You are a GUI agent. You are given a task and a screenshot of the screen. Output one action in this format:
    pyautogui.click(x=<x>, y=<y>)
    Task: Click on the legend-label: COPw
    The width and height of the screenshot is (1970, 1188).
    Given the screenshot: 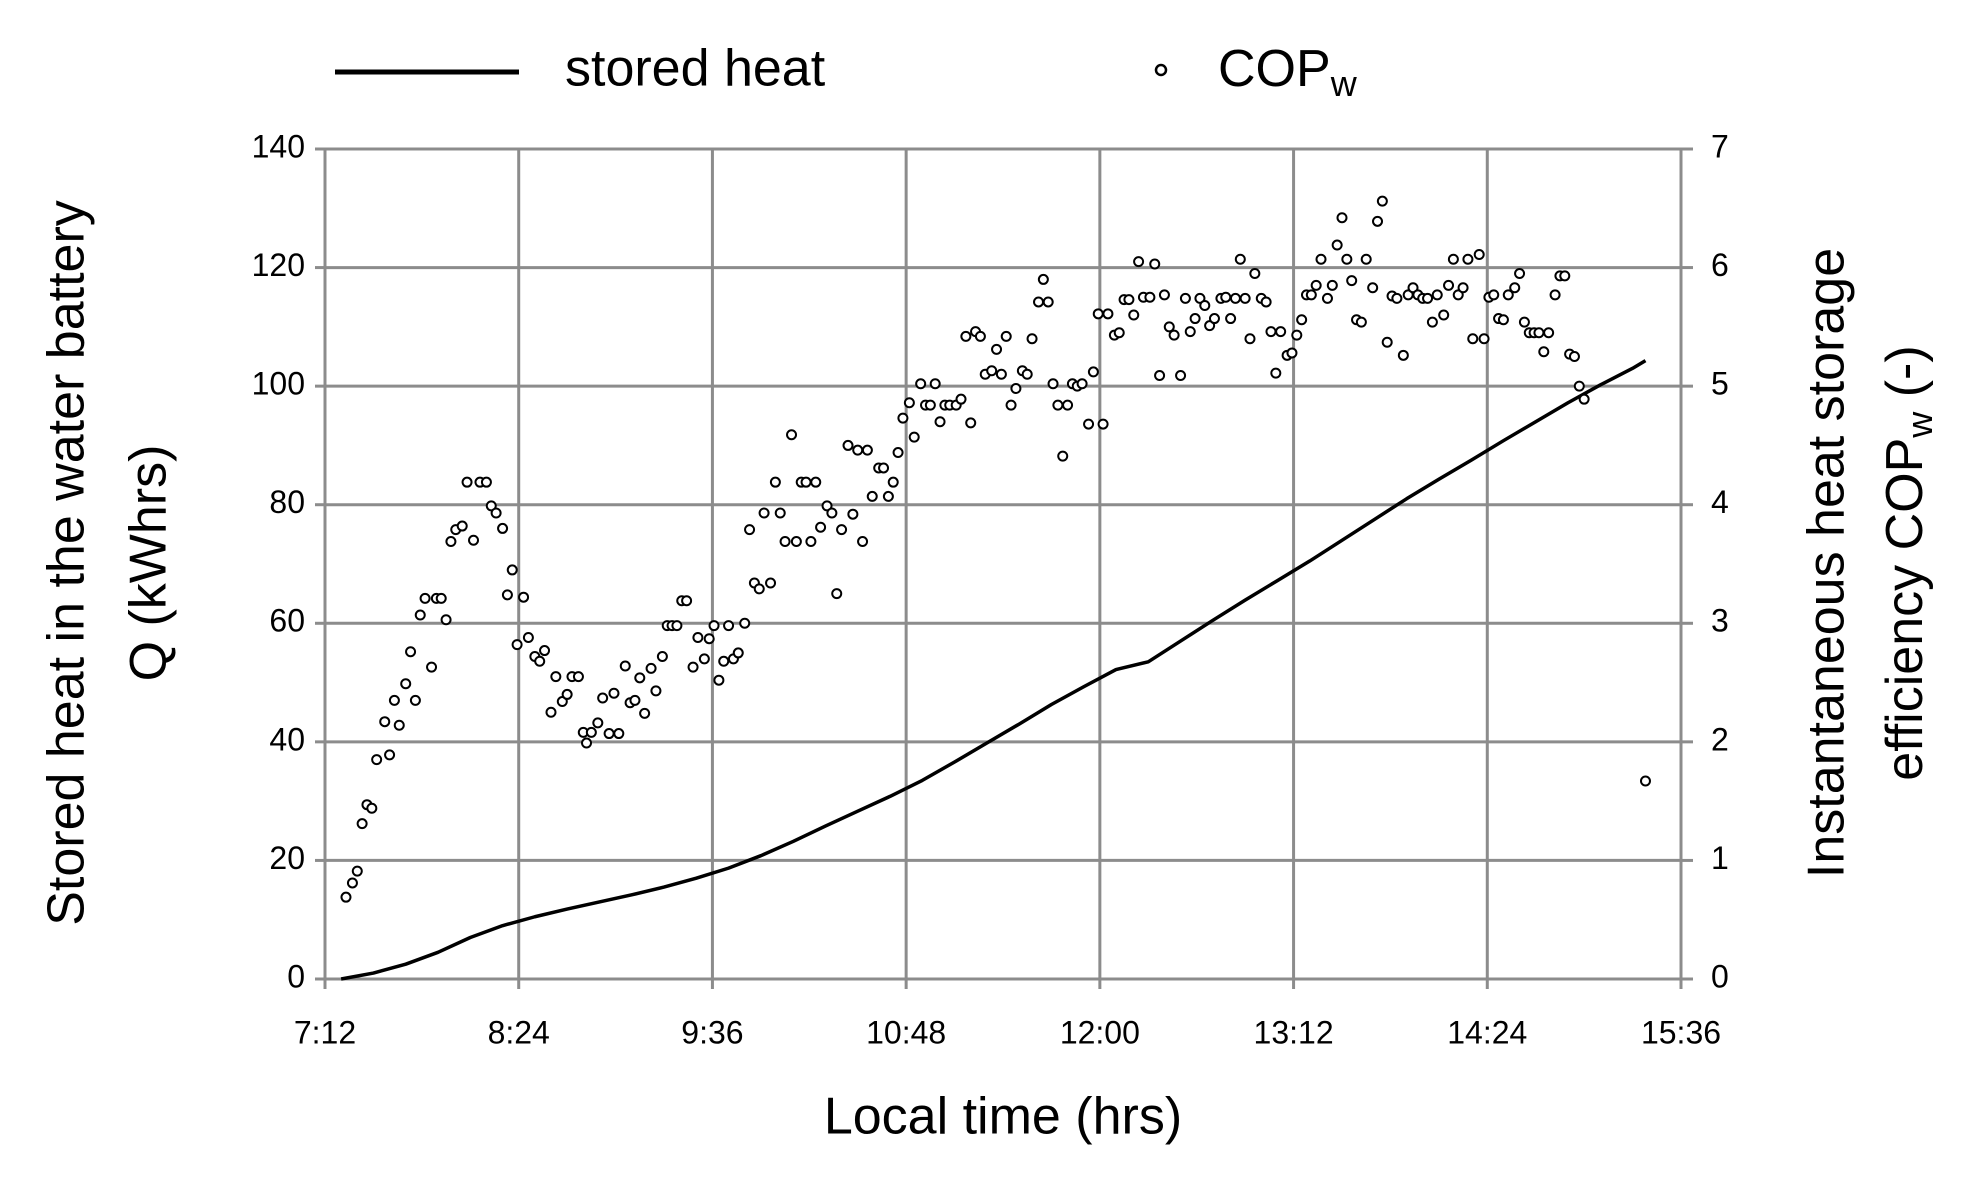 What is the action you would take?
    pyautogui.click(x=1288, y=72)
    